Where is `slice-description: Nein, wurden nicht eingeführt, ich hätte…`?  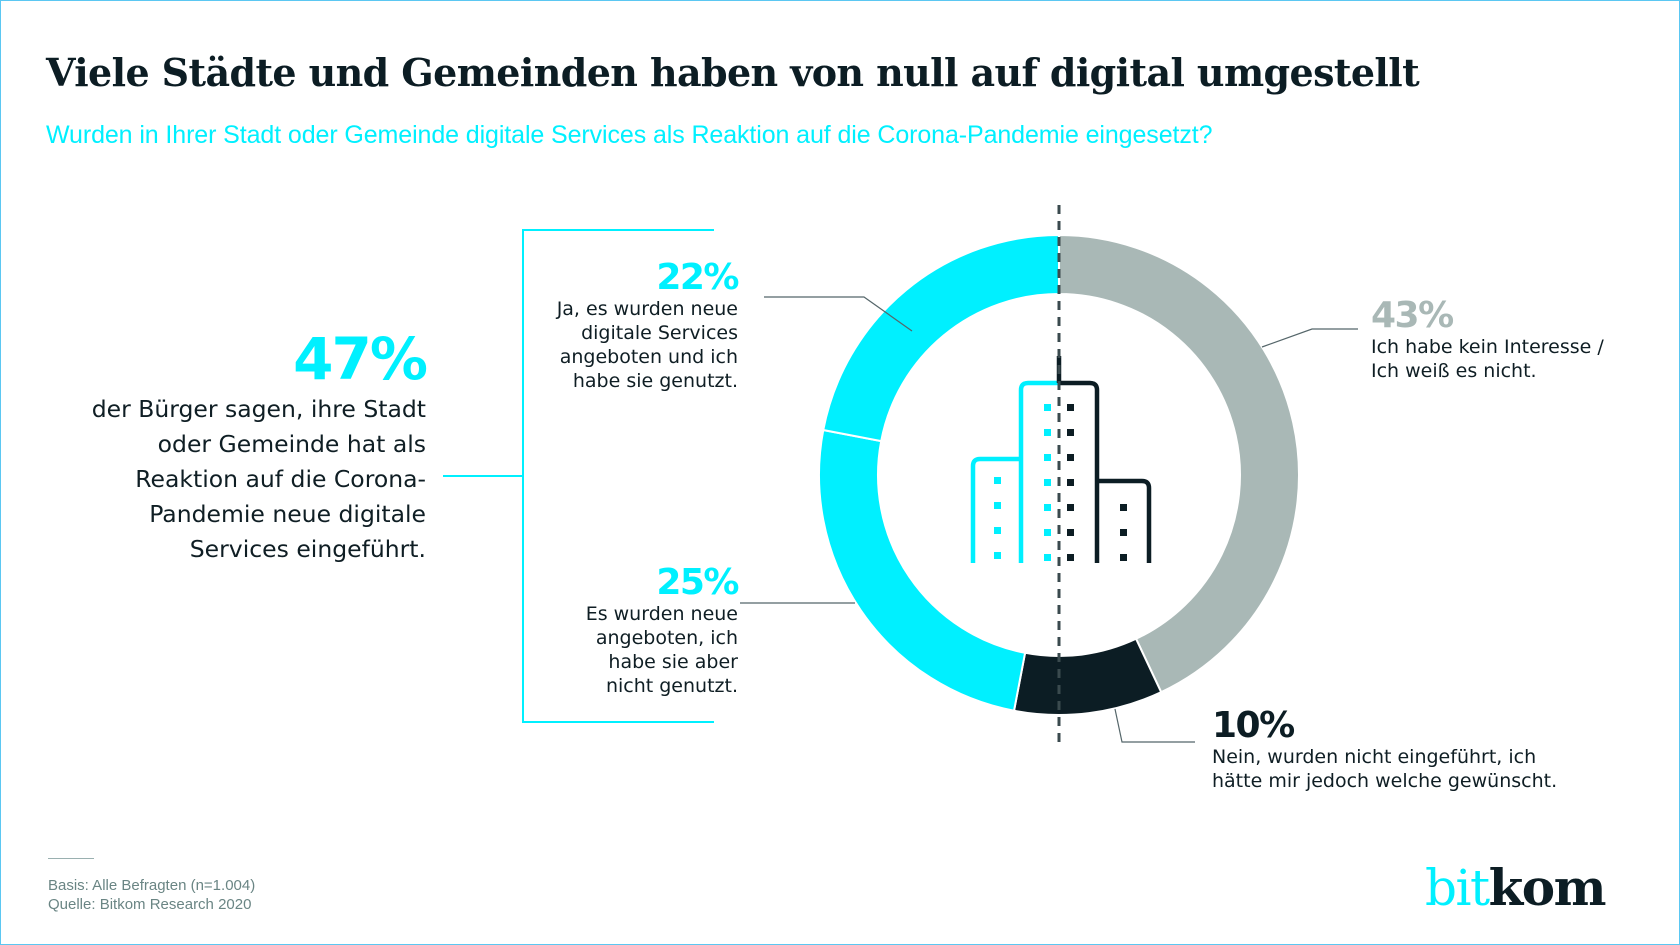
slice-description: Nein, wurden nicht eingeführt, ich hätte… is located at coordinates (1422, 769).